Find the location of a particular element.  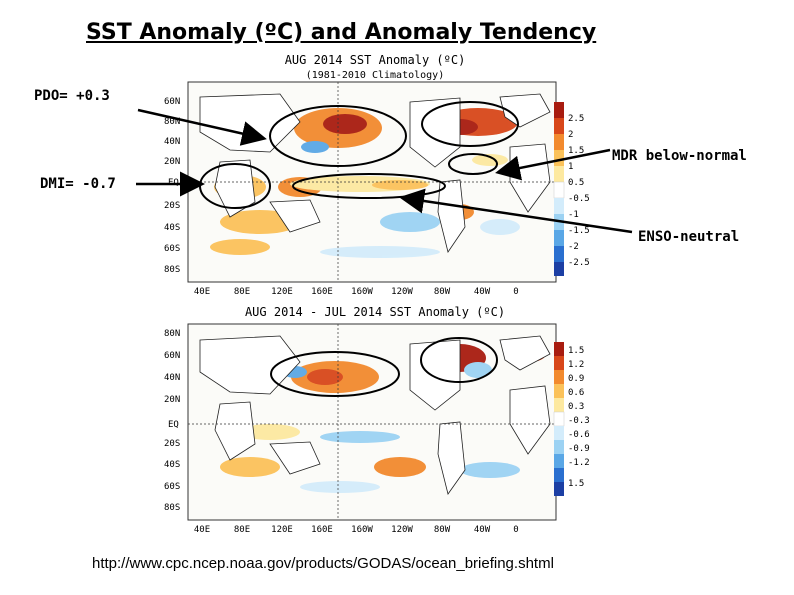

pdo-circle is located at coordinates (338, 136).